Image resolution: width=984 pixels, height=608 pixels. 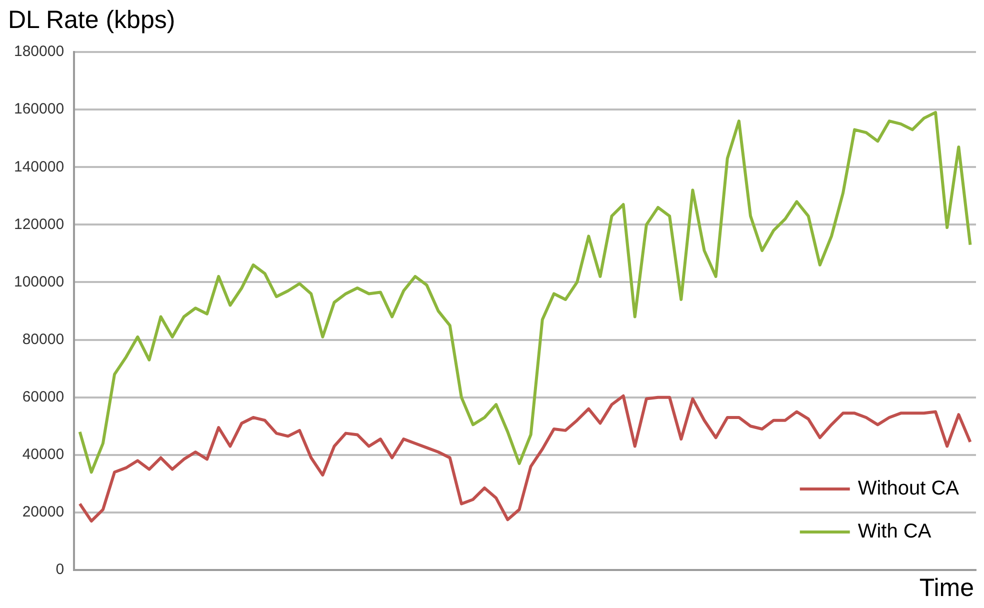 What do you see at coordinates (909, 489) in the screenshot?
I see `legend-label: Without CA` at bounding box center [909, 489].